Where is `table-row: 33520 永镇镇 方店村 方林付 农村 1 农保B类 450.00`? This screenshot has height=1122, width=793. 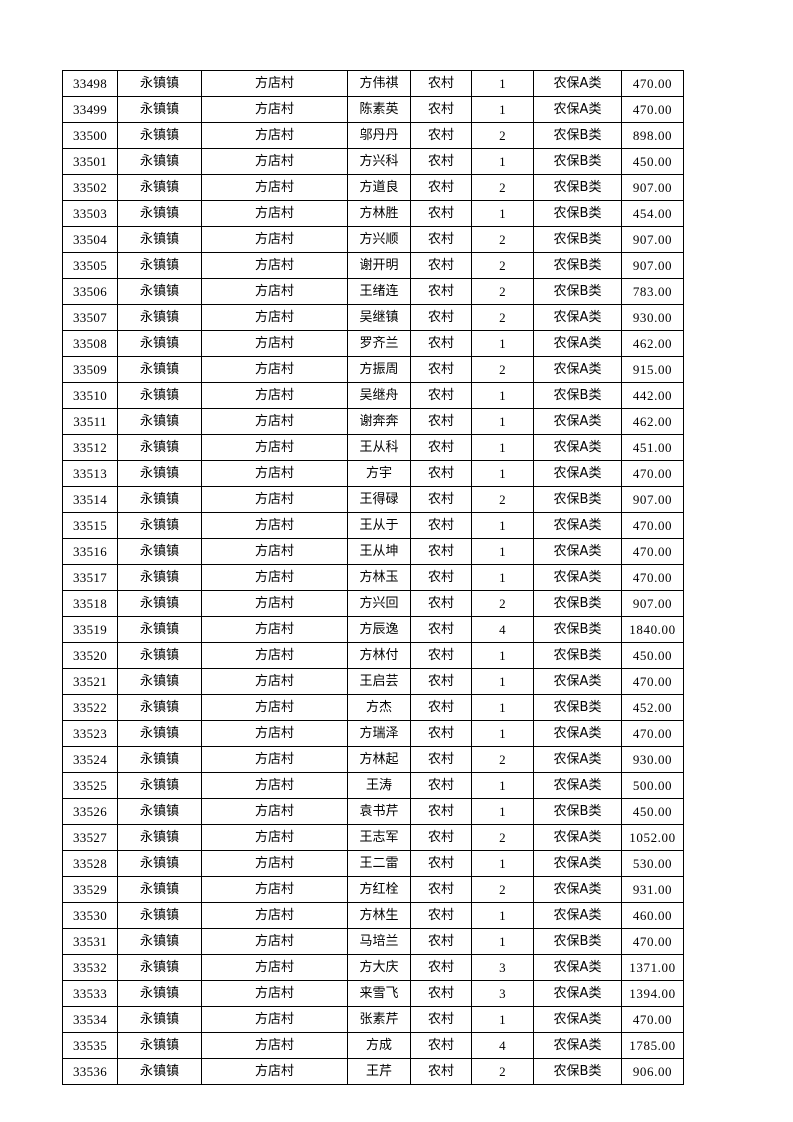 table-row: 33520 永镇镇 方店村 方林付 农村 1 农保B类 450.00 is located at coordinates (373, 655).